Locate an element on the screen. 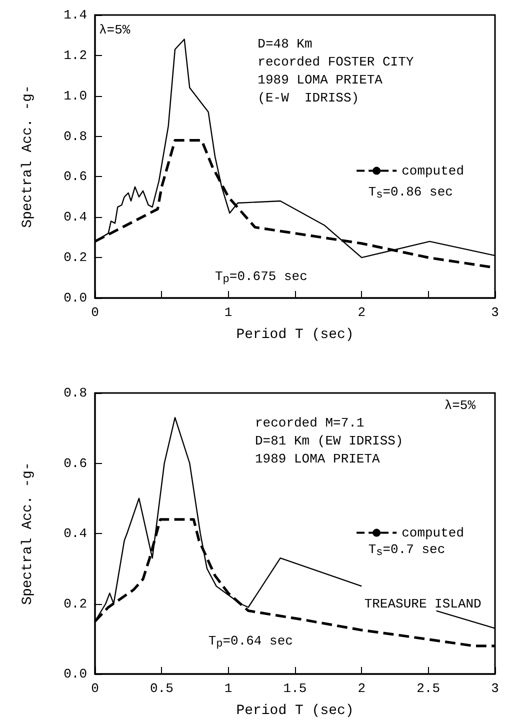 This screenshot has height=725, width=509. y-tick-label: 1.0 is located at coordinates (75, 96).